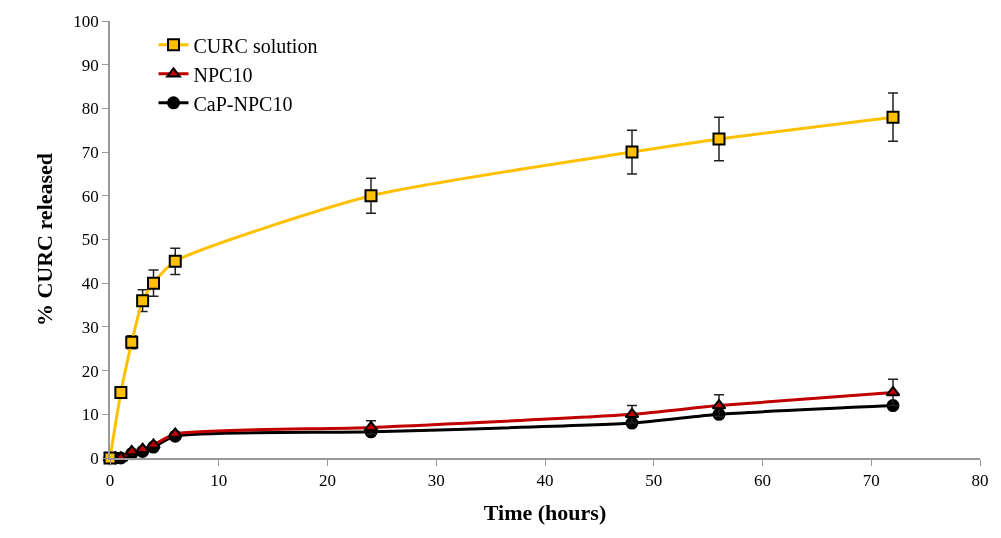  I want to click on x-tick-label: 60, so click(762, 481).